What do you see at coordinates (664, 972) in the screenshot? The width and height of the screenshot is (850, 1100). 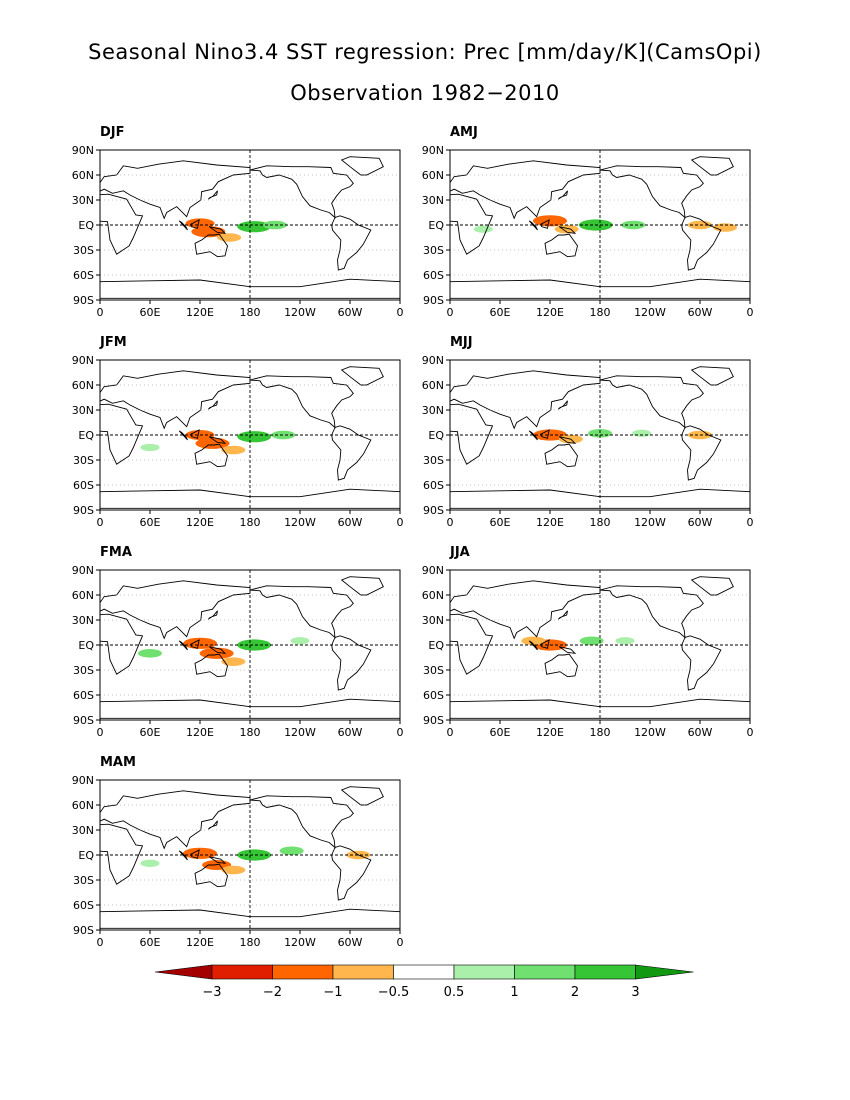 I see `colorbar-extend-high` at bounding box center [664, 972].